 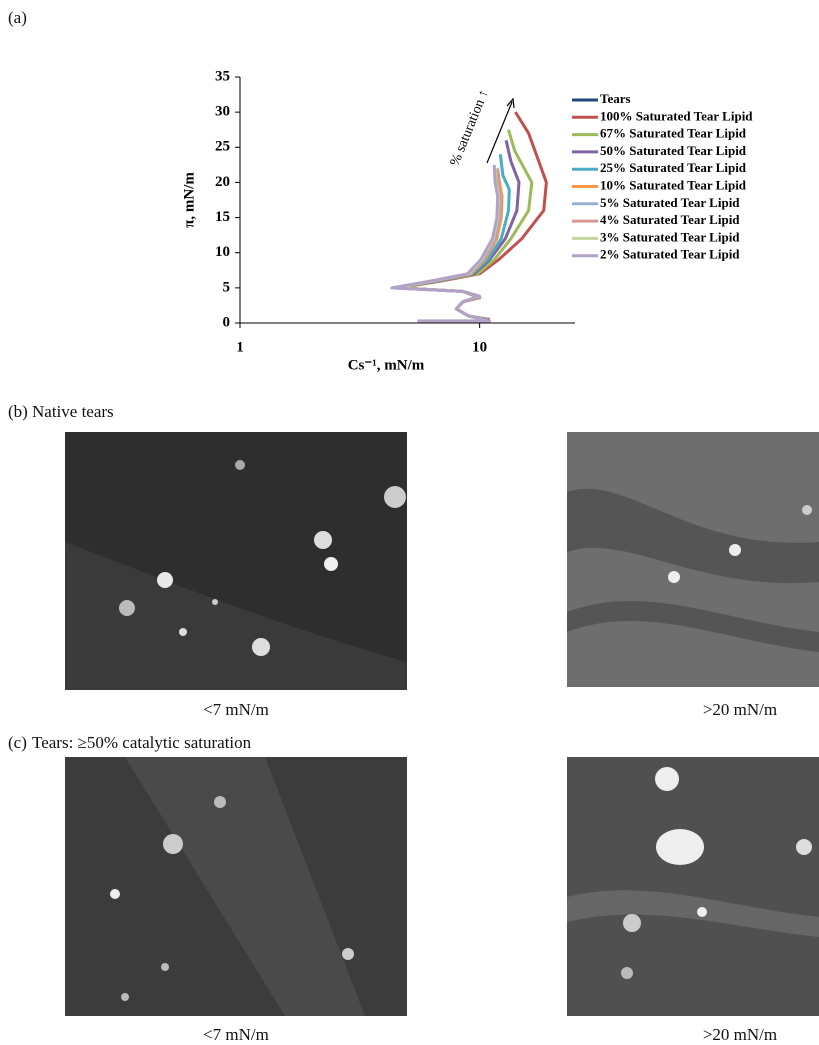 What do you see at coordinates (673, 184) in the screenshot?
I see `legend-label: 10% Saturated Tear Lipid` at bounding box center [673, 184].